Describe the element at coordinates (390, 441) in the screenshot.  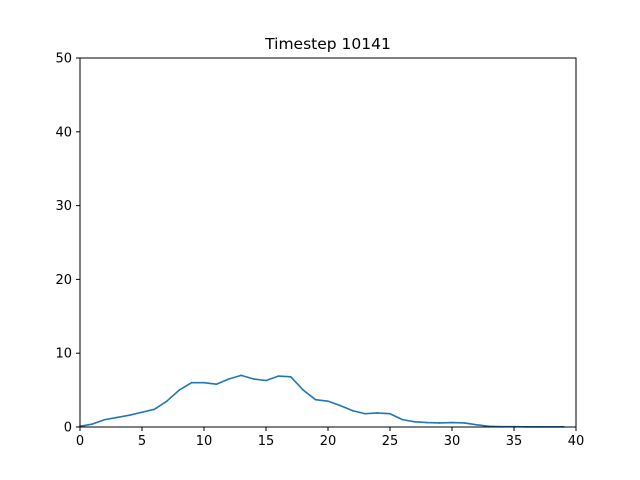
I see `x-tick-label: 25` at that location.